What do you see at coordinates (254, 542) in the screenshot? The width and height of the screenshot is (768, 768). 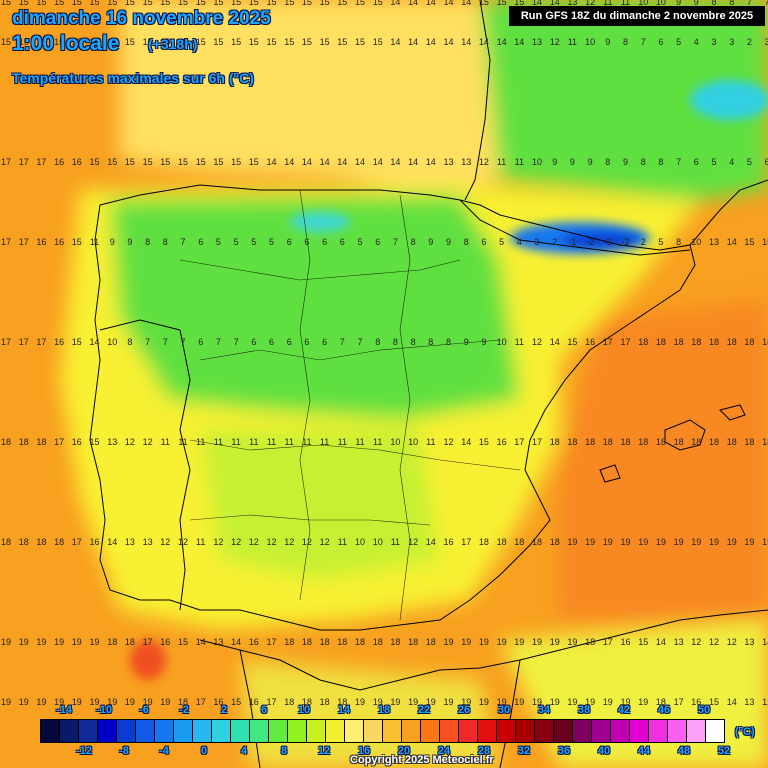 I see `grid-value: 12` at bounding box center [254, 542].